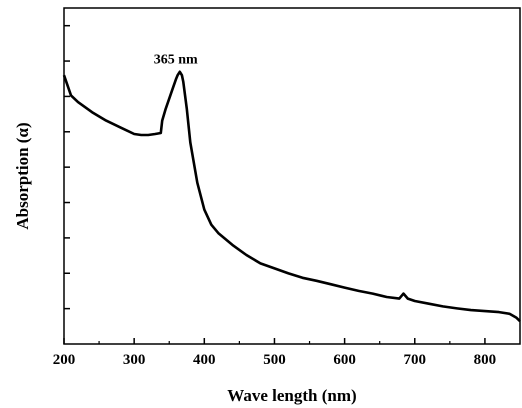 This screenshot has height=408, width=522. What do you see at coordinates (291, 395) in the screenshot?
I see `x-axis-title: Wave length (nm)` at bounding box center [291, 395].